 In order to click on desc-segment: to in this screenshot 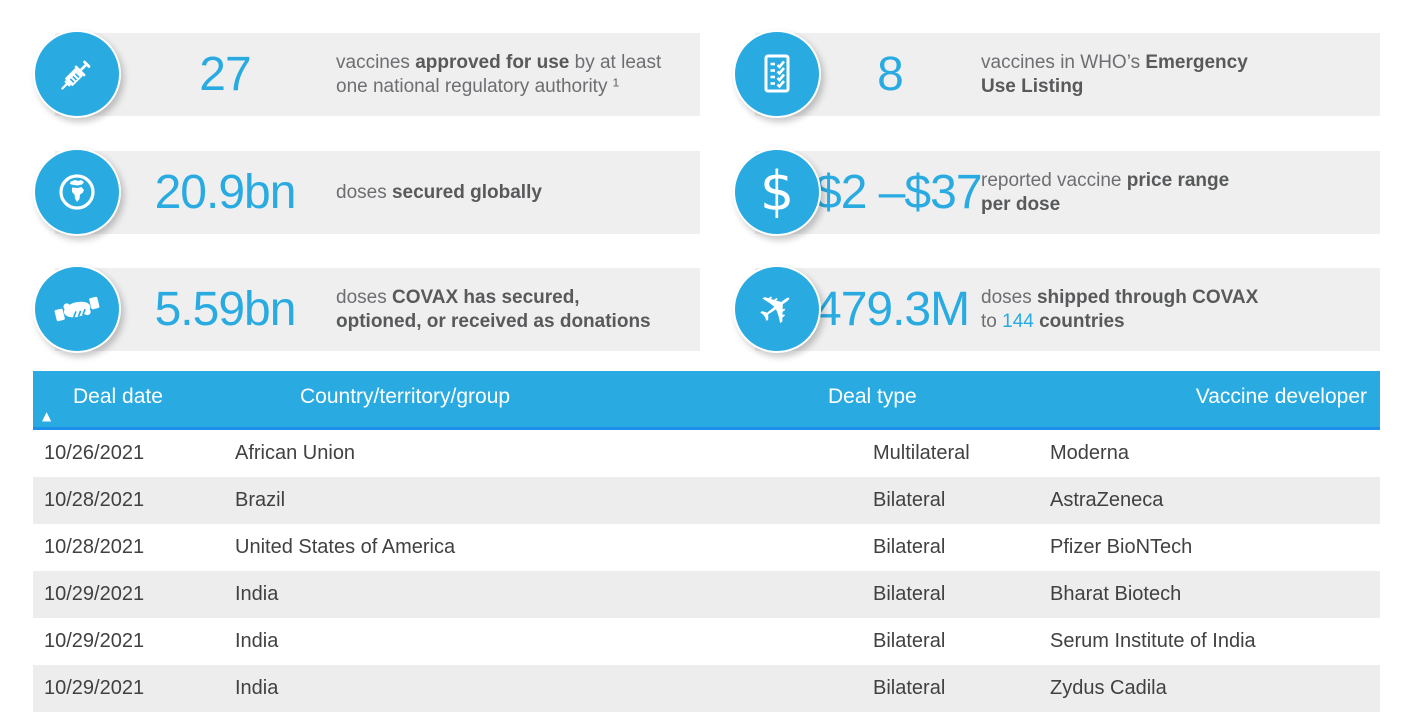, I will do `click(992, 321)`.